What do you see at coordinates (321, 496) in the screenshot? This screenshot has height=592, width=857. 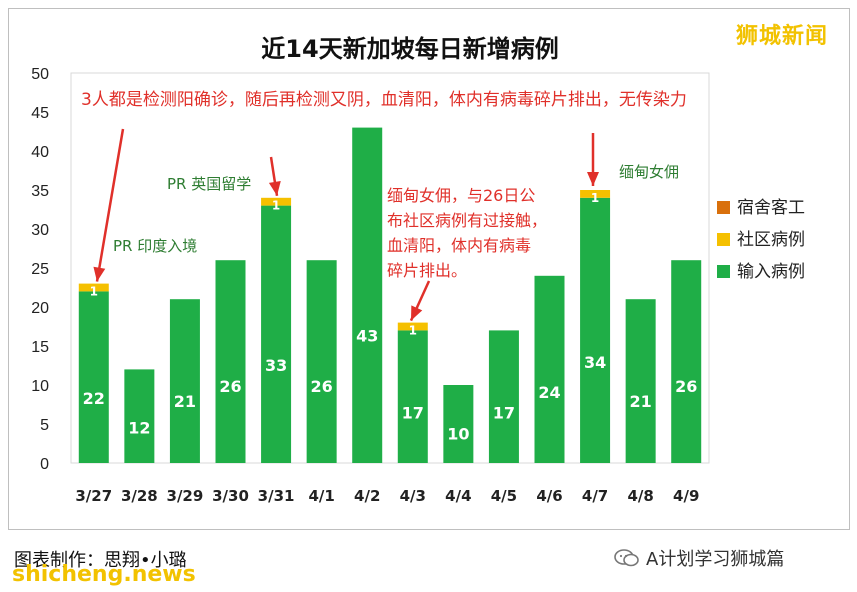 I see `x-tick-label: 4/1` at bounding box center [321, 496].